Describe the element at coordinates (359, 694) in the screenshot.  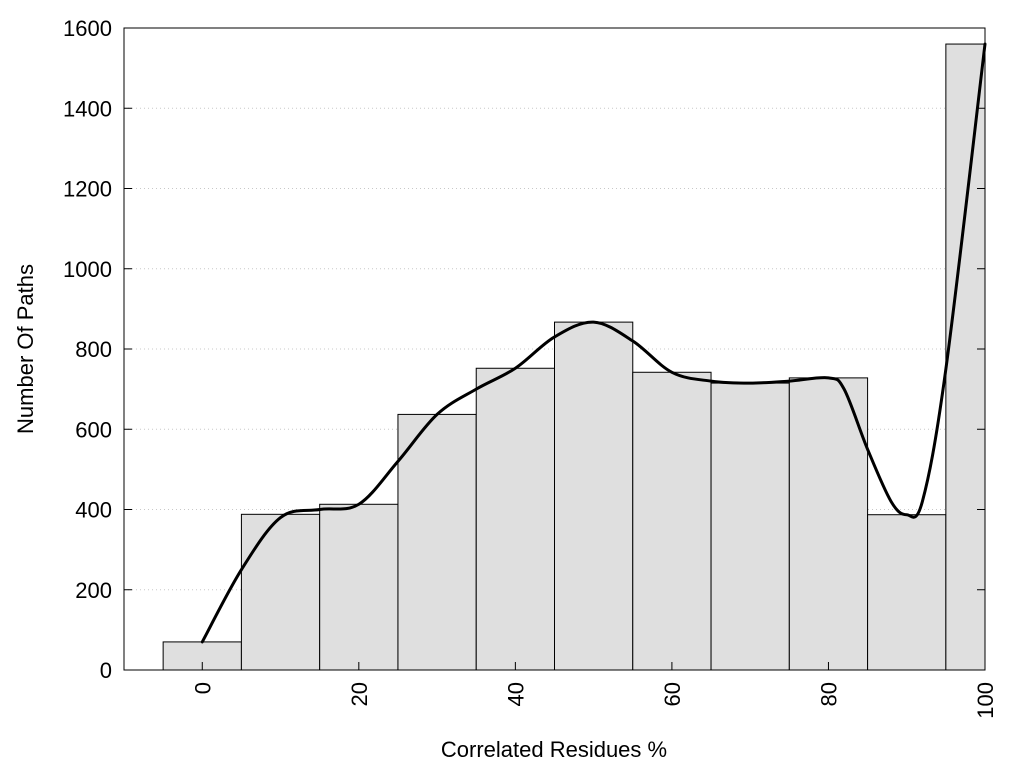
I see `x-tick-label: 20` at that location.